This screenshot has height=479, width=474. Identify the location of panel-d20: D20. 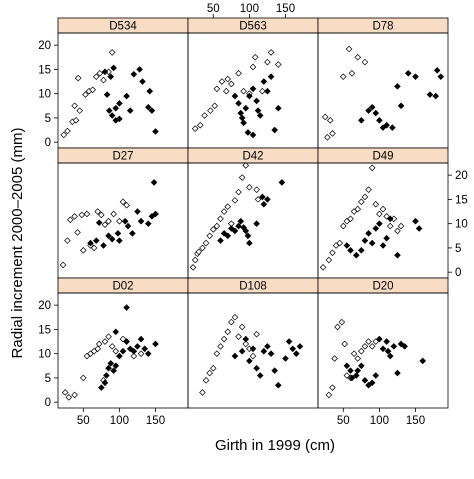
(383, 343).